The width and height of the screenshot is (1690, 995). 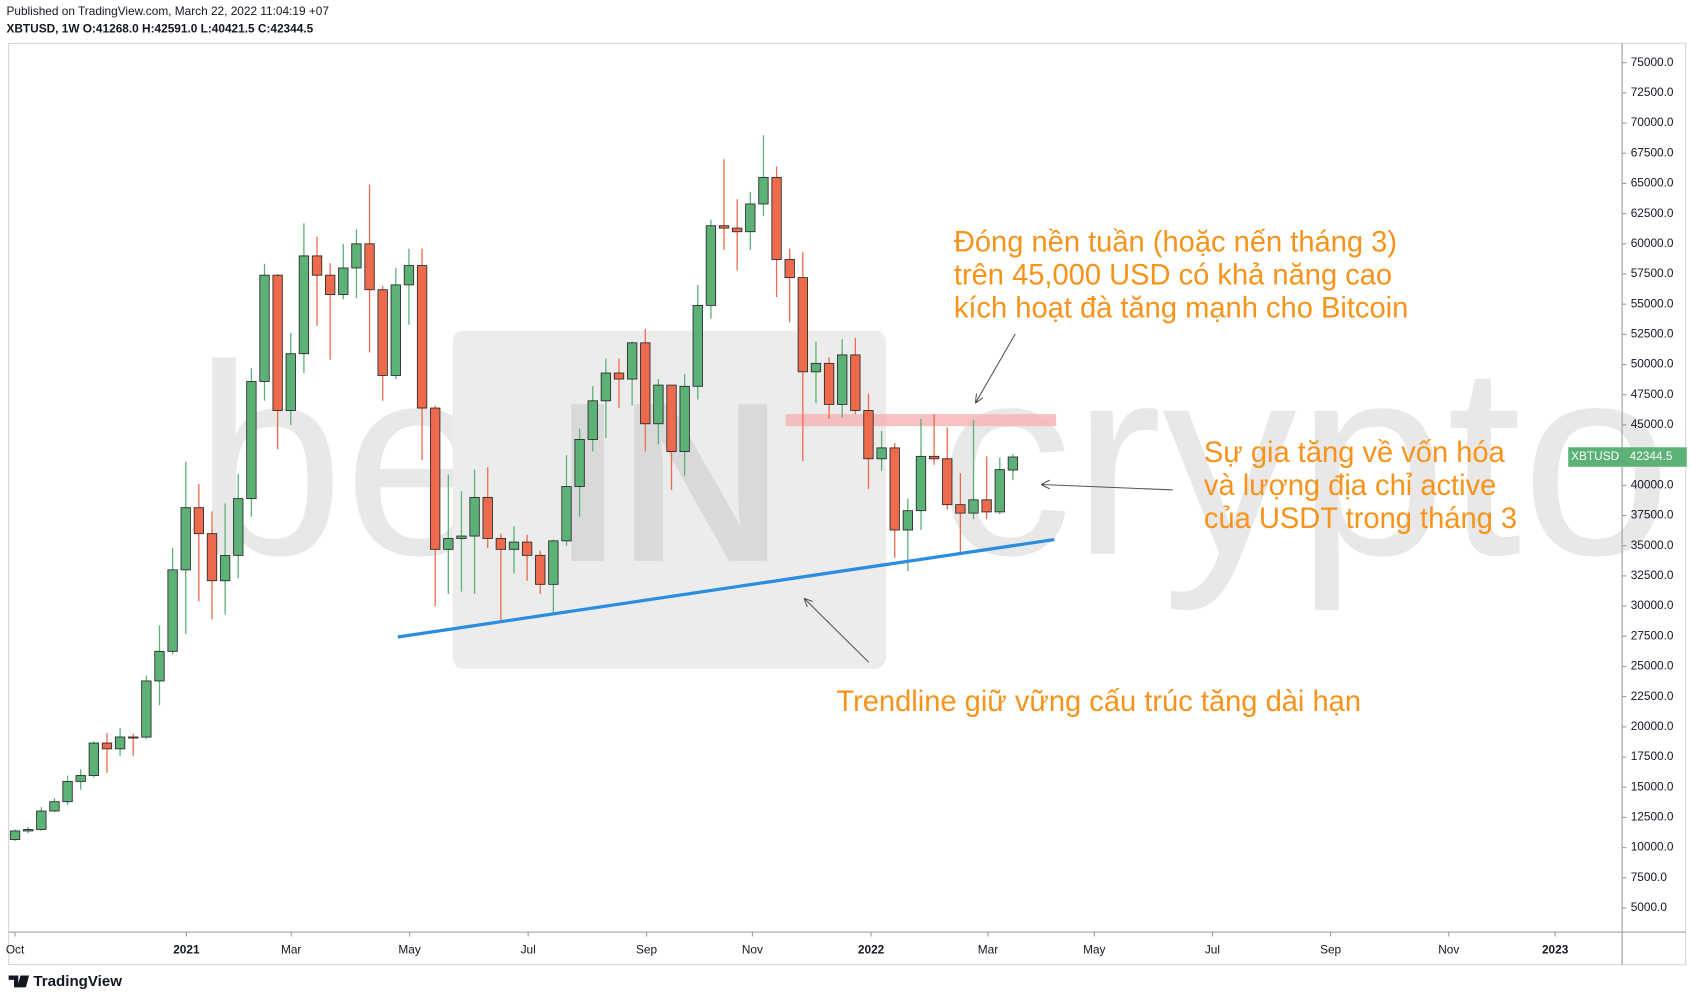 What do you see at coordinates (1652, 847) in the screenshot?
I see `y-tick-label: 10000.0` at bounding box center [1652, 847].